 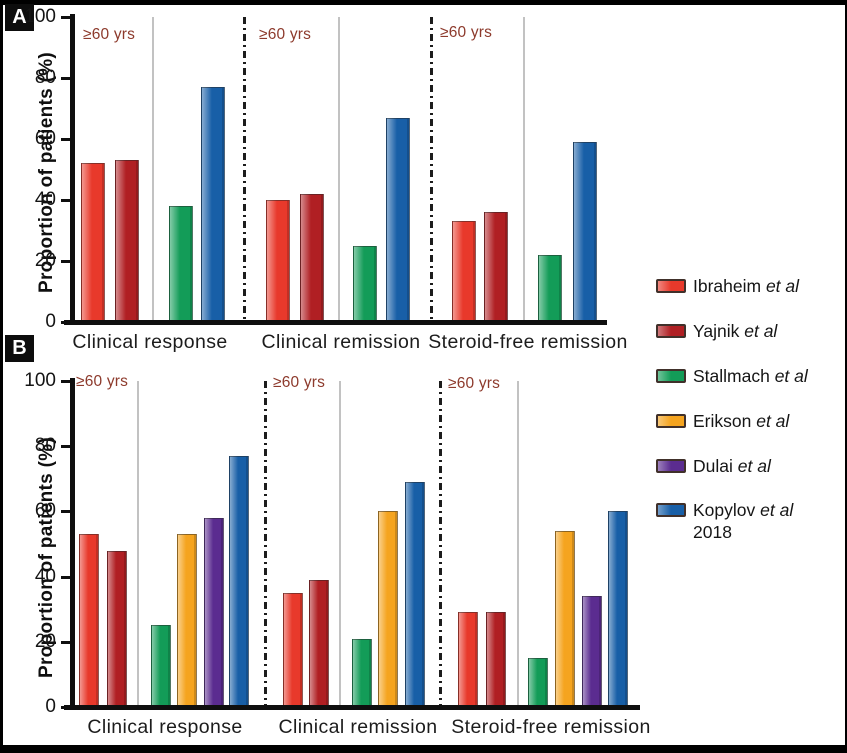 I want to click on panel-a-age-annotation-clinical-remission: ≥60 yrs, so click(x=285, y=34).